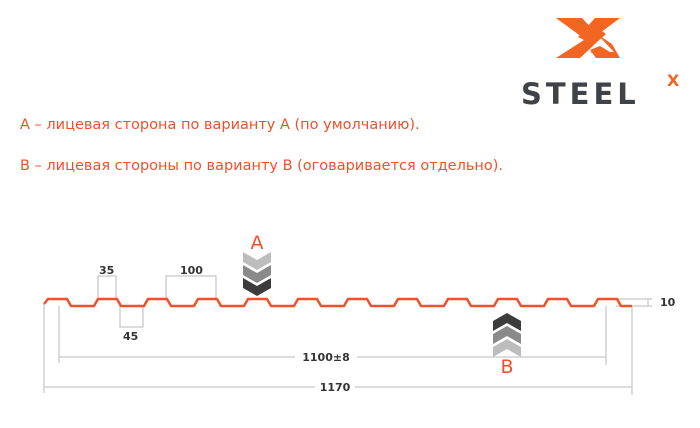 The width and height of the screenshot is (700, 428). I want to click on logo-superscript: X, so click(673, 80).